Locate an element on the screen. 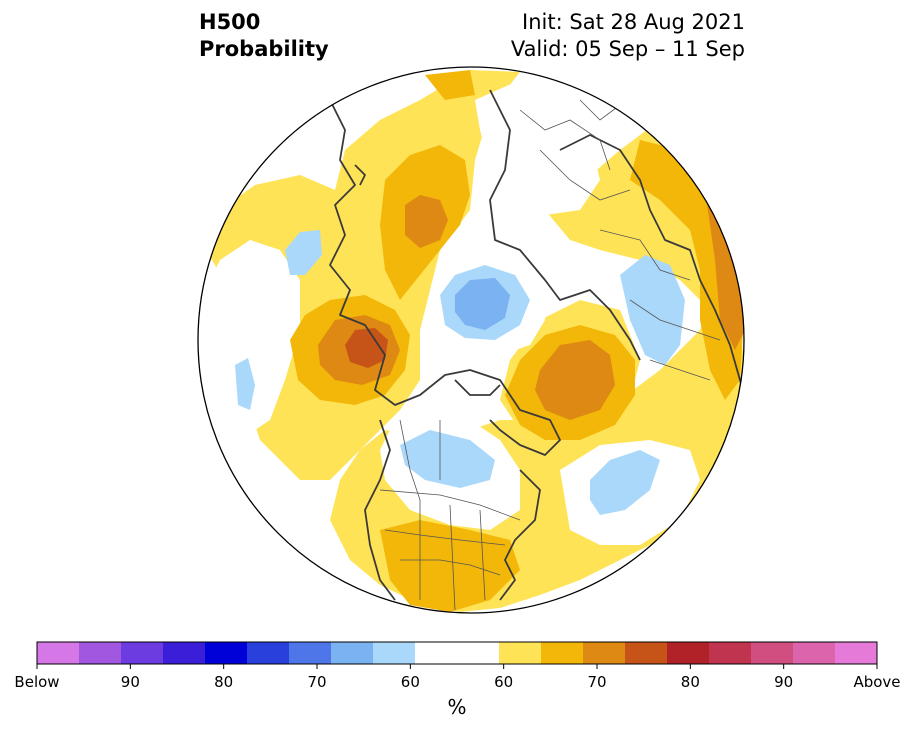 The image size is (915, 732). title-variable: H500 is located at coordinates (230, 22).